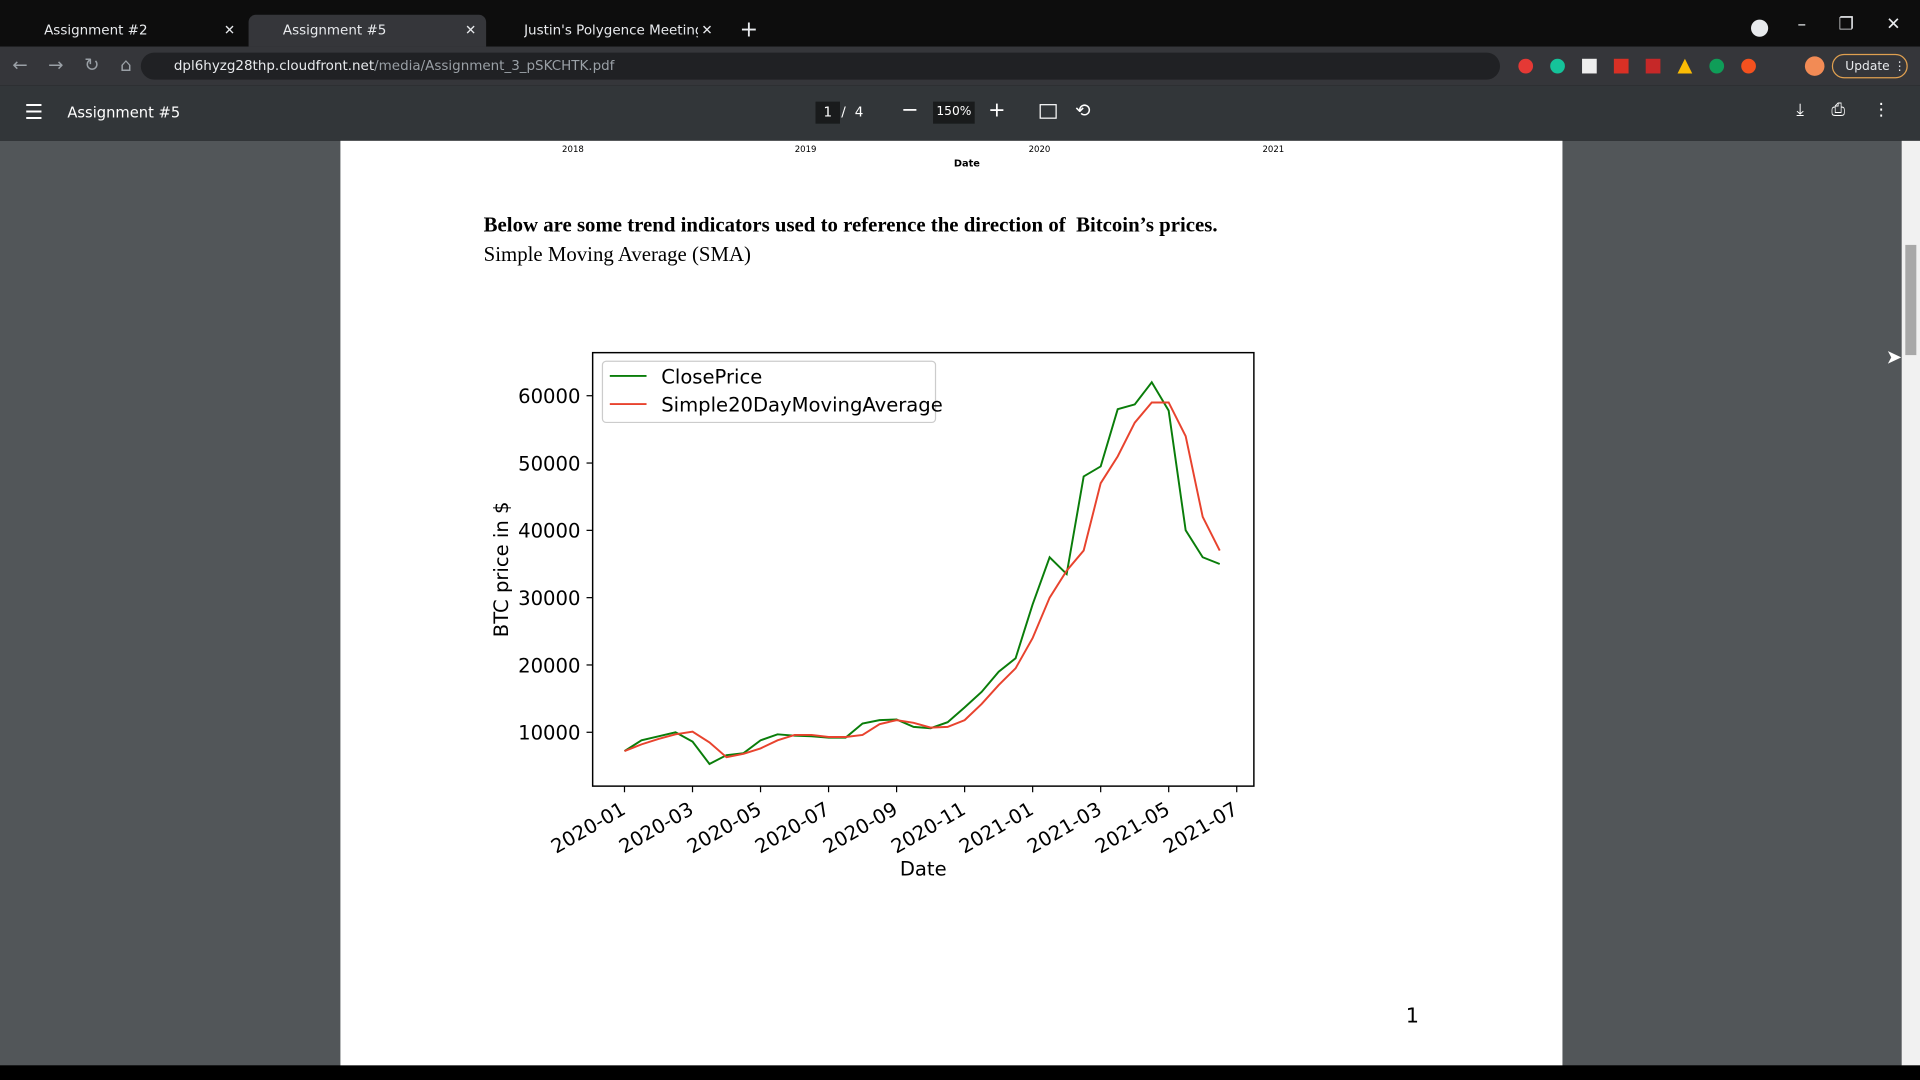  I want to click on scrollbar, so click(1910, 603).